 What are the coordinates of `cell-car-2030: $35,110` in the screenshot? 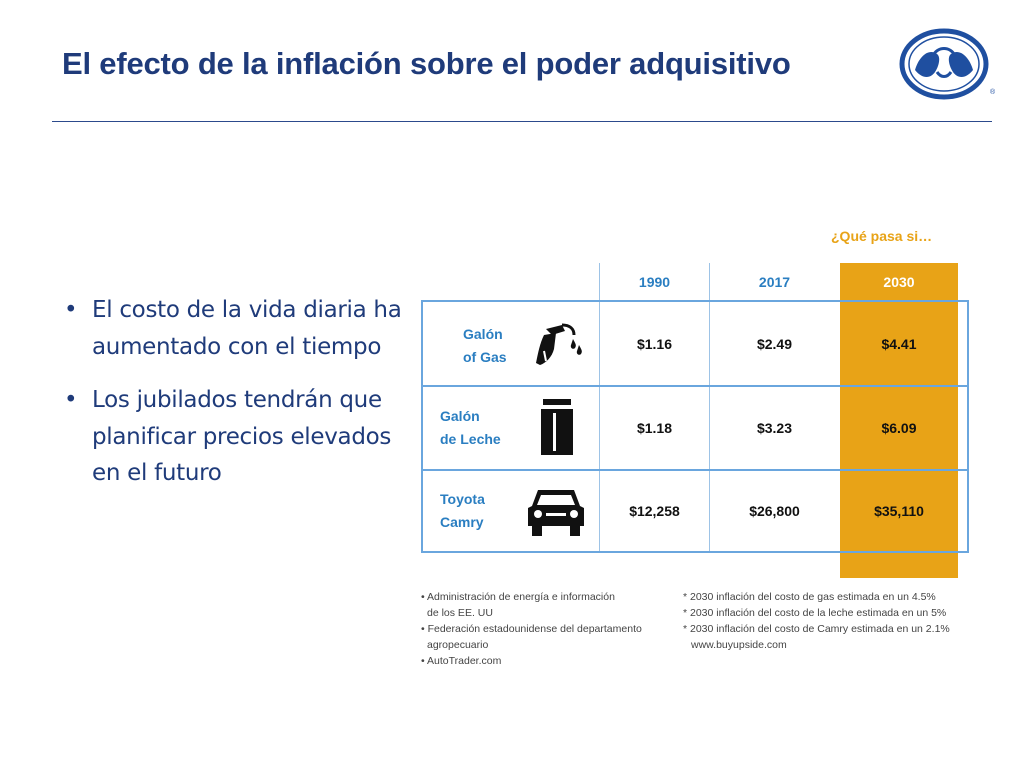 It's located at (899, 511).